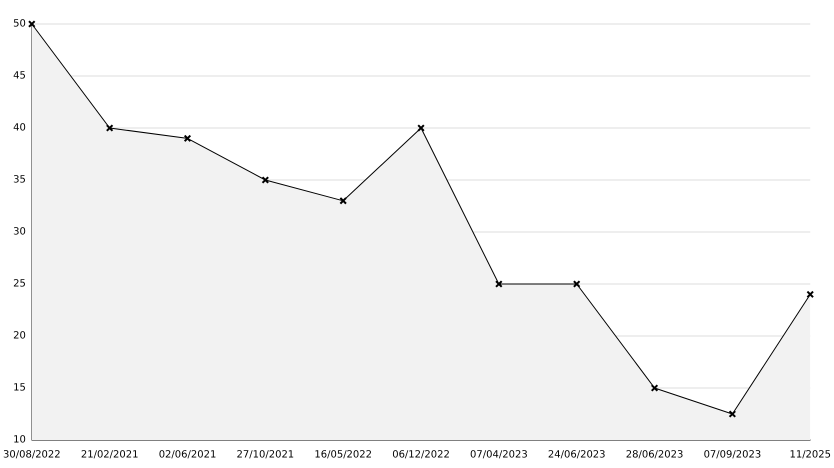  What do you see at coordinates (733, 455) in the screenshot?
I see `x-tick-label: 07/09/2023` at bounding box center [733, 455].